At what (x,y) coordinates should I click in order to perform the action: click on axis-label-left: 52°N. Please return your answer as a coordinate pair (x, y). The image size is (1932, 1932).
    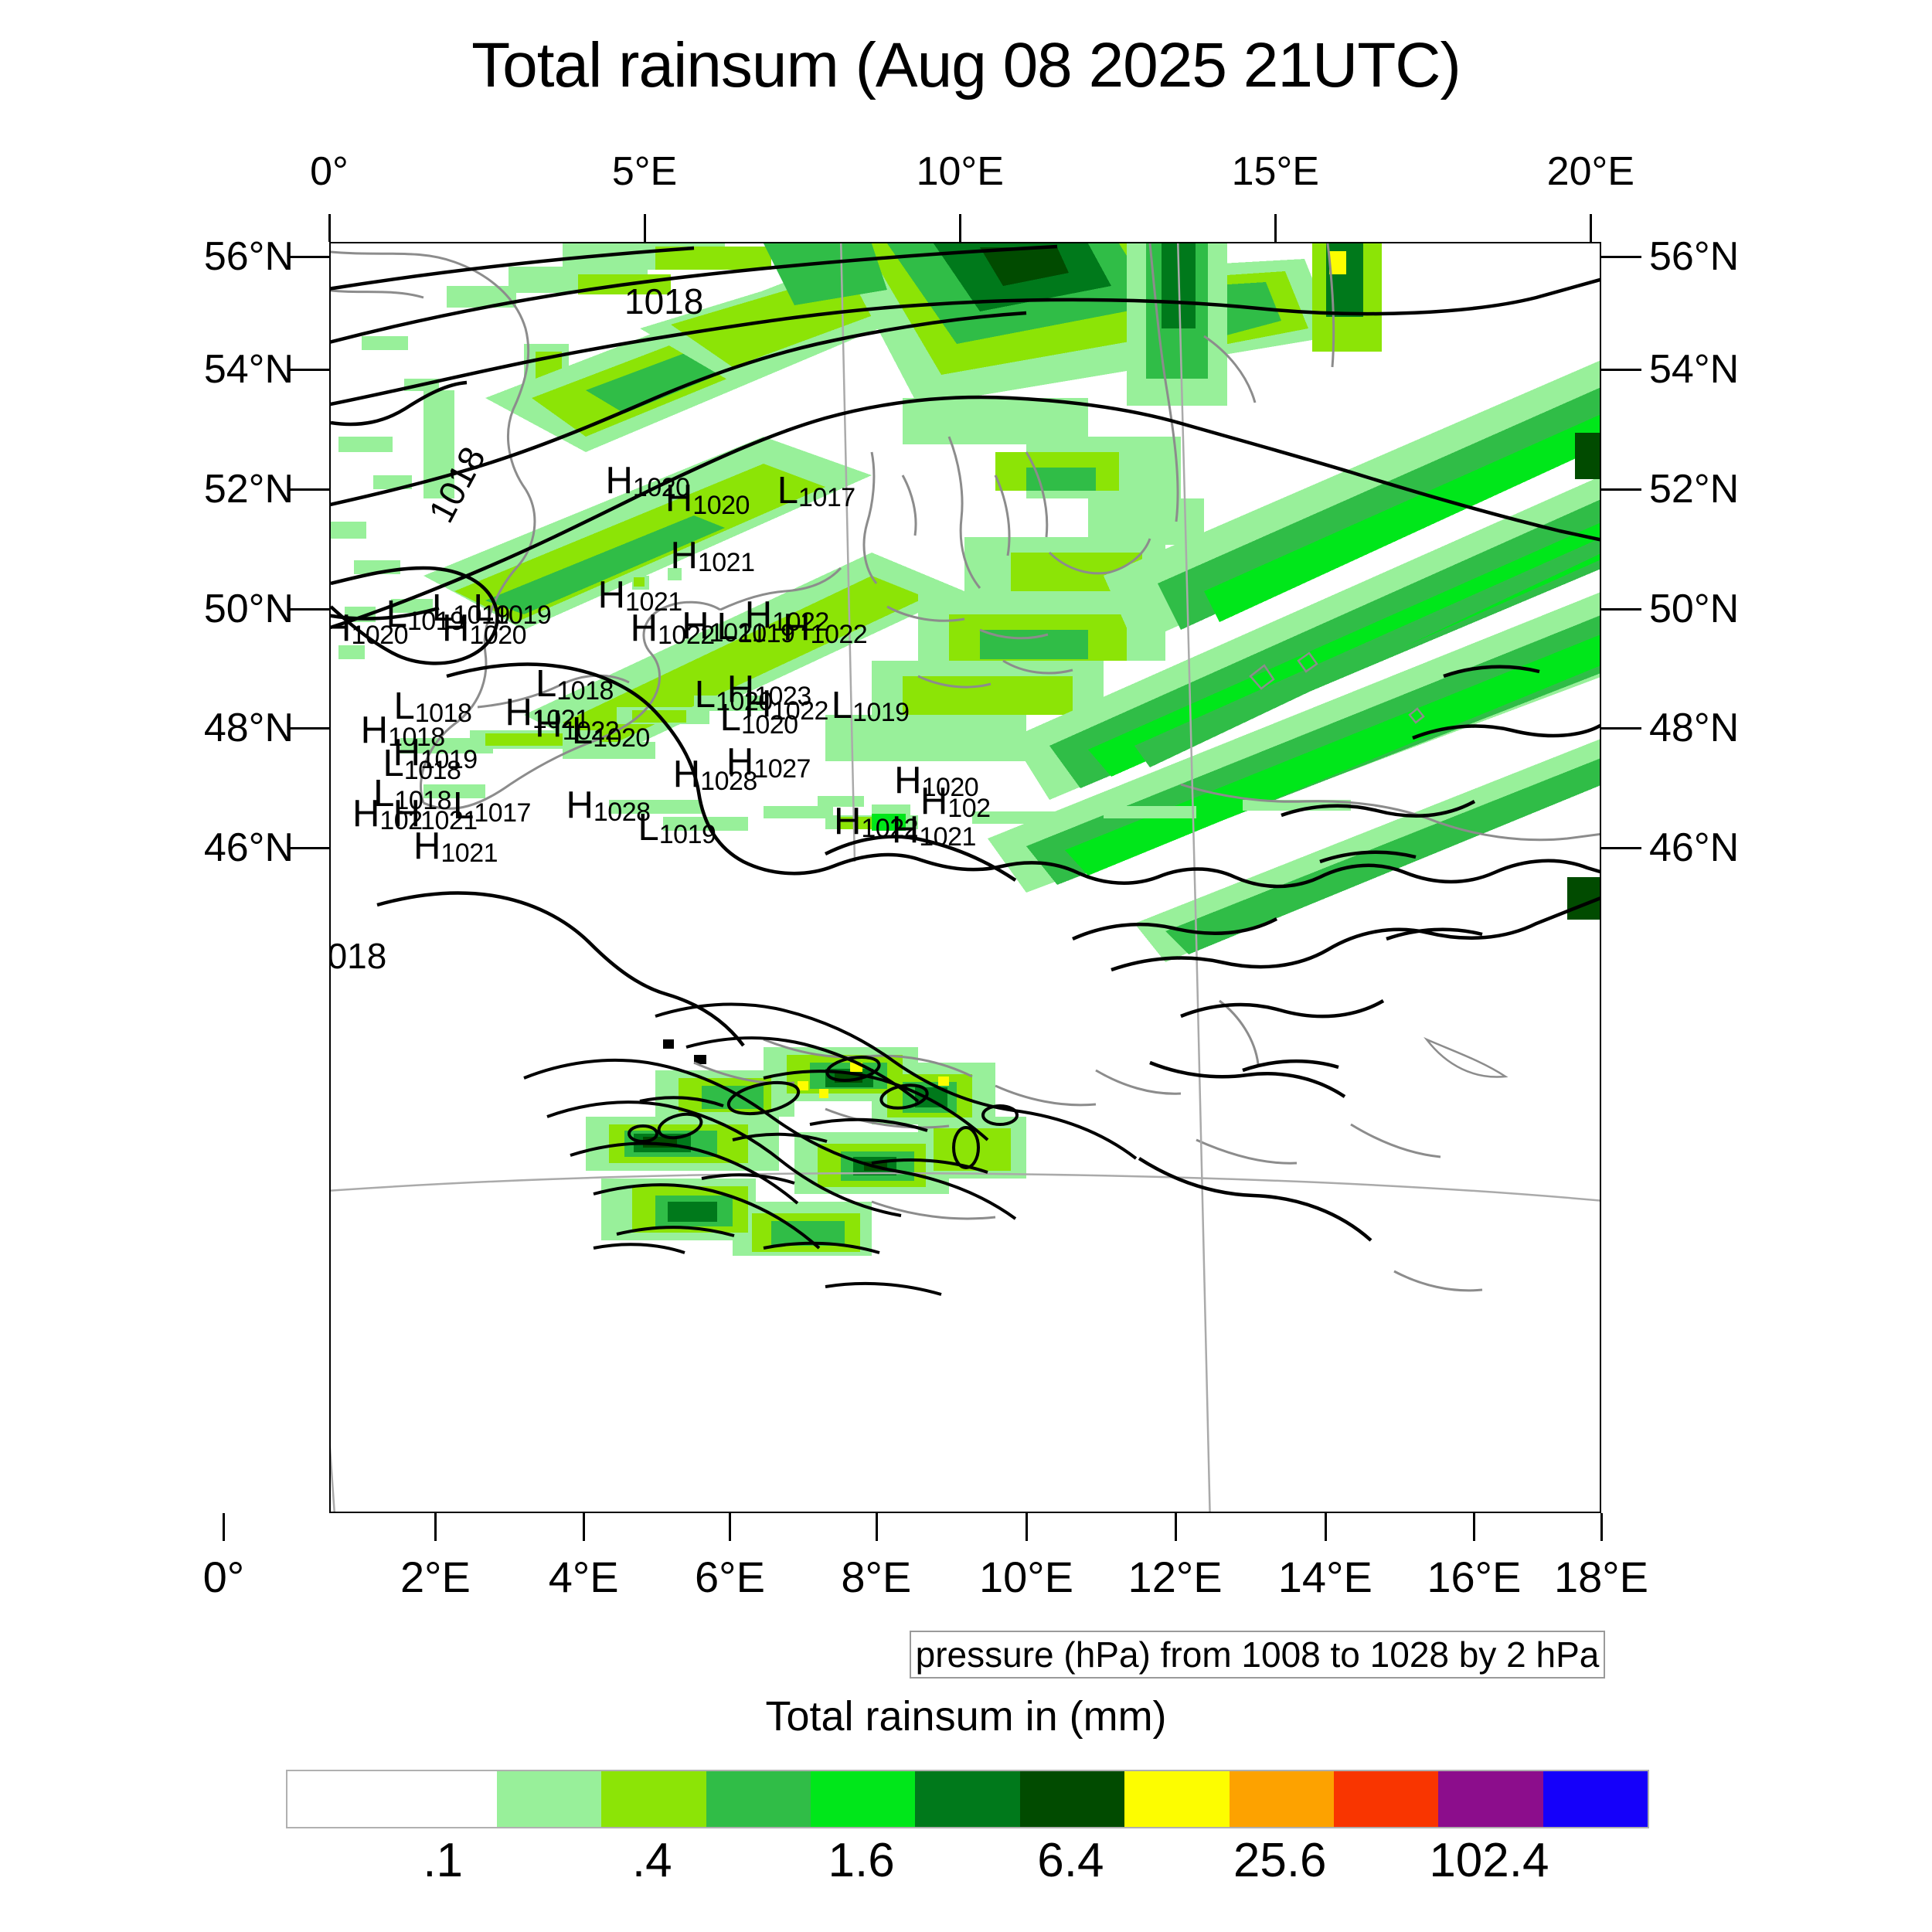
    Looking at the image, I should click on (248, 489).